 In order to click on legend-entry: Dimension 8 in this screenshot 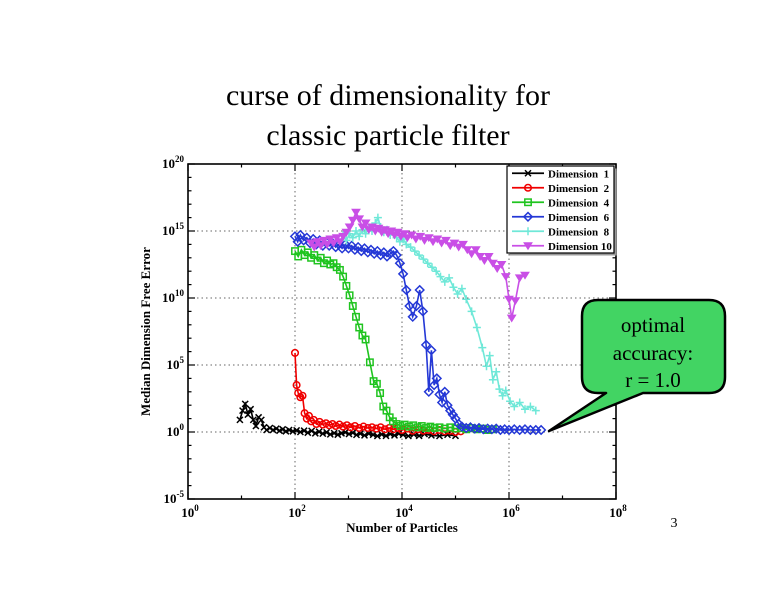, I will do `click(561, 232)`.